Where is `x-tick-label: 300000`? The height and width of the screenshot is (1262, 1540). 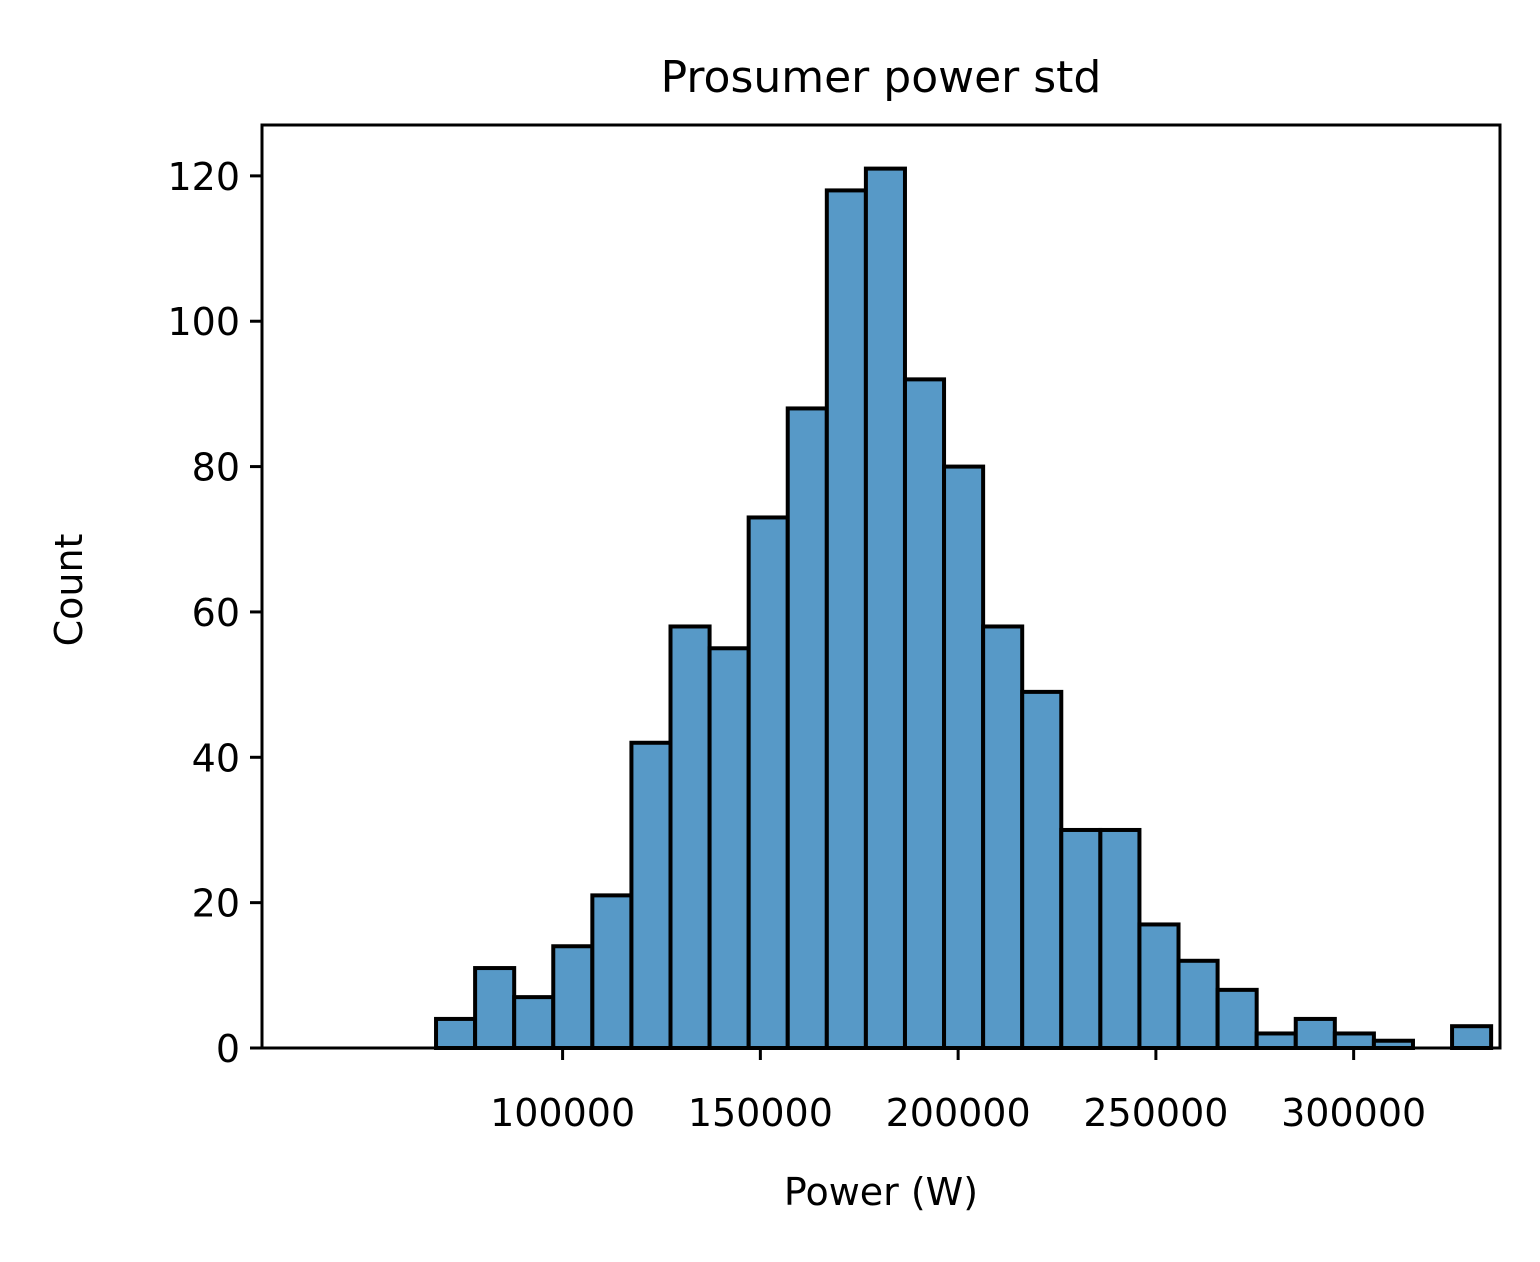 x-tick-label: 300000 is located at coordinates (1353, 1113).